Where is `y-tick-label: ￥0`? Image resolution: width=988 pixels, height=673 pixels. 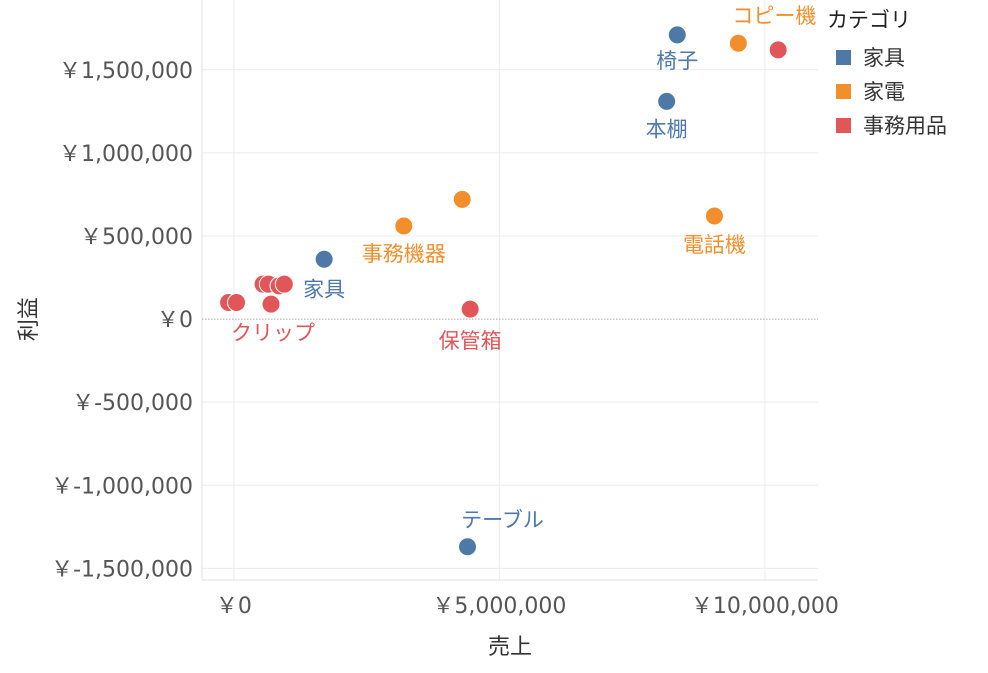
y-tick-label: ￥0 is located at coordinates (175, 320).